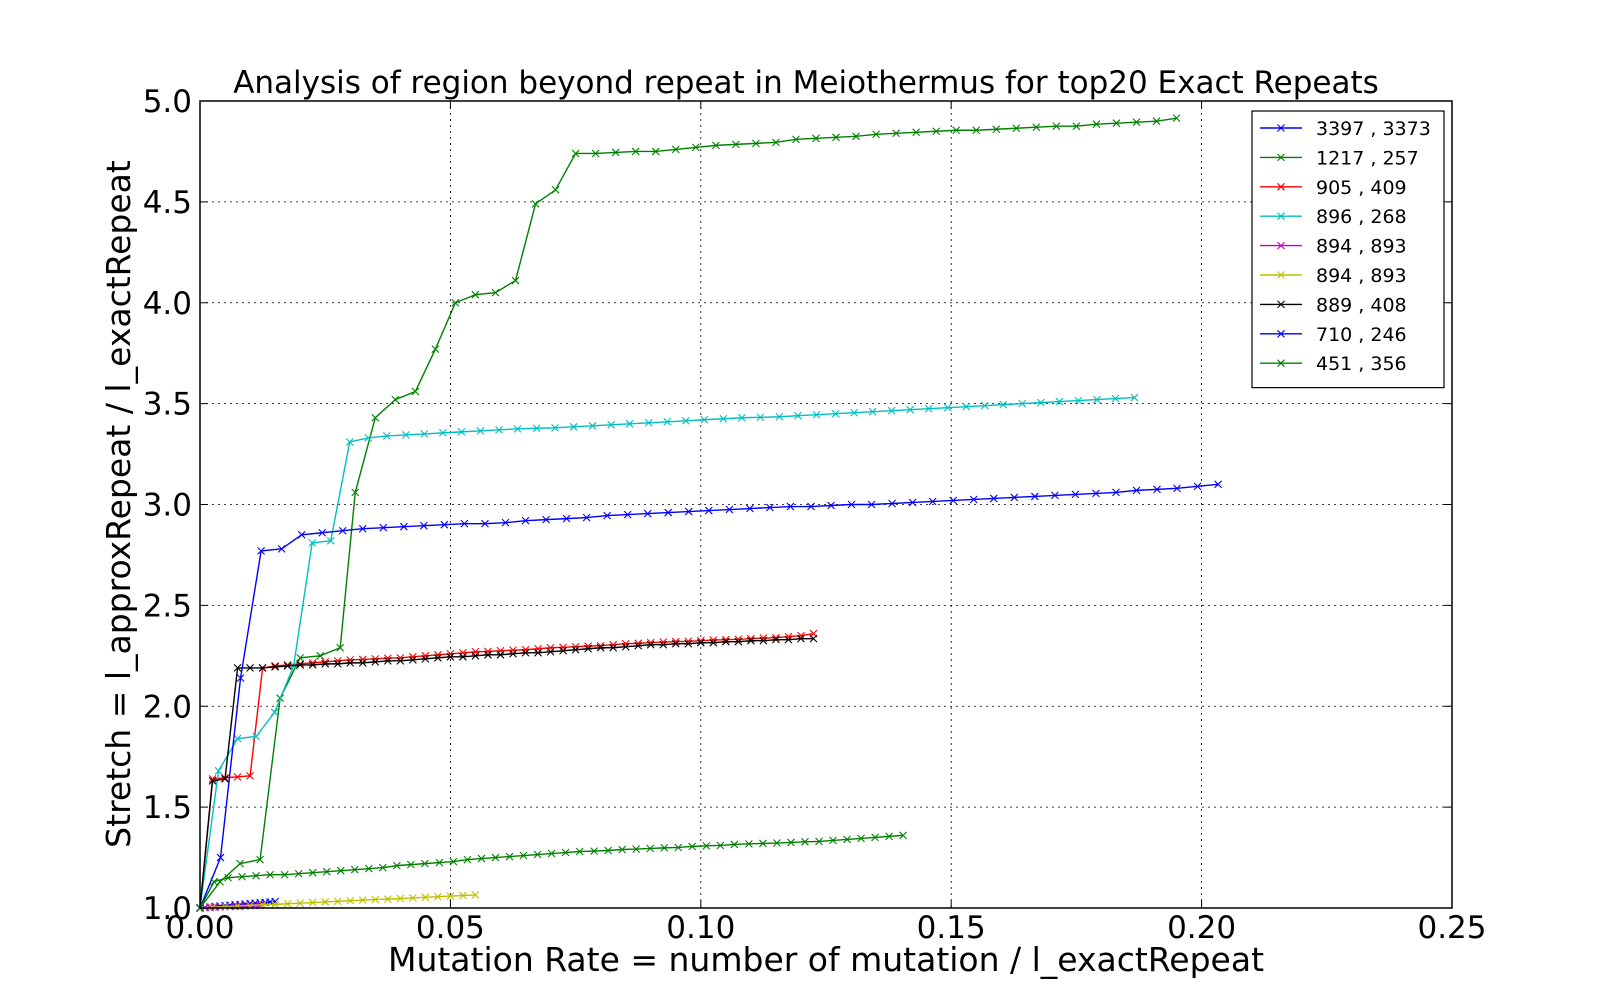 This screenshot has height=1000, width=1600. What do you see at coordinates (1333, 335) in the screenshot?
I see `legend-item: 710 , 246` at bounding box center [1333, 335].